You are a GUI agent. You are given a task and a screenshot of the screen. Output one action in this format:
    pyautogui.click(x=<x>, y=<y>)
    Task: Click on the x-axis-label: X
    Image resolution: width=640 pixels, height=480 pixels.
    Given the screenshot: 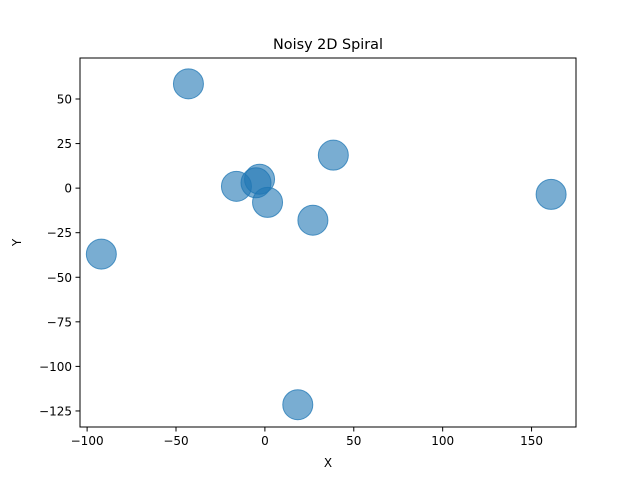 What is the action you would take?
    pyautogui.click(x=328, y=463)
    